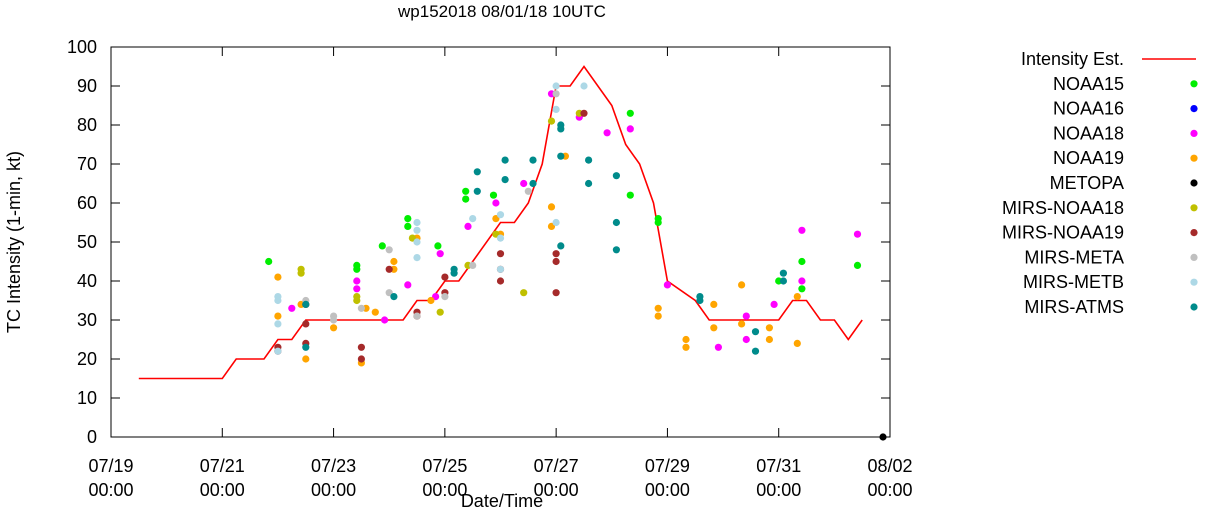  I want to click on y-axis-label: TC Intensity (1-min, kt), so click(14, 242).